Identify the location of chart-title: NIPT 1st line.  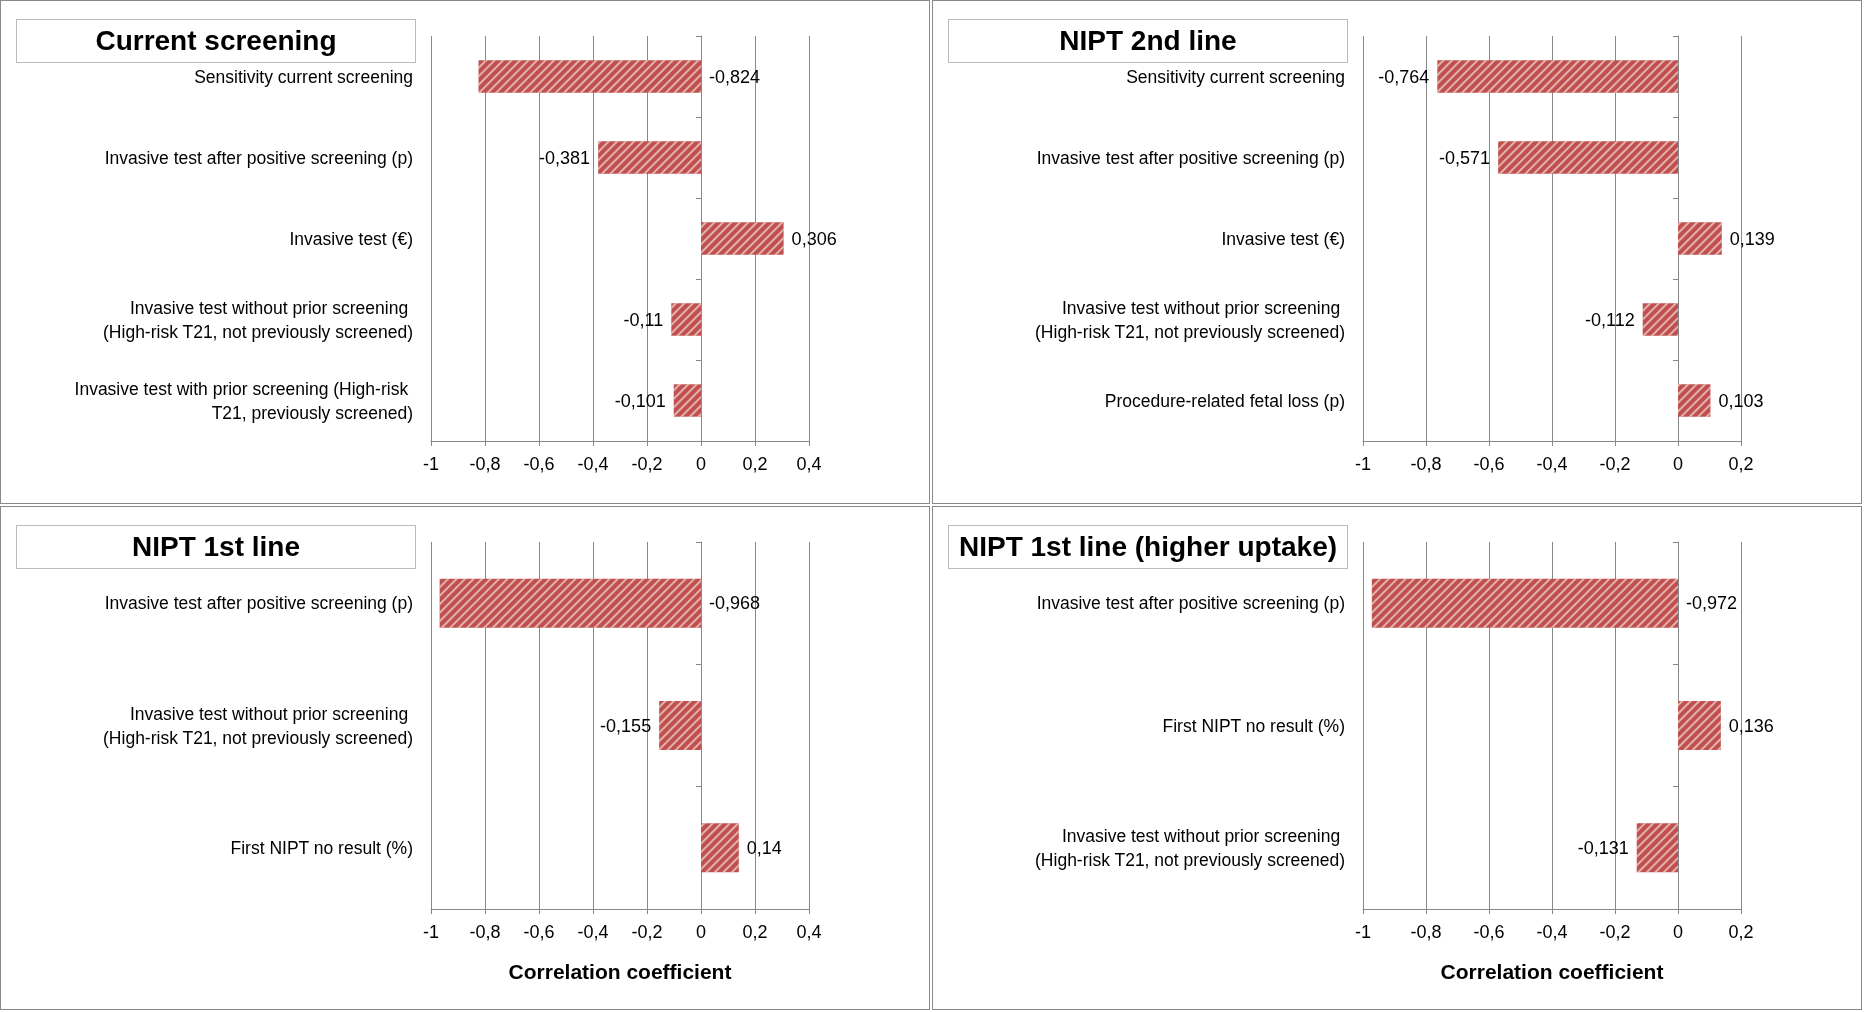
(216, 547).